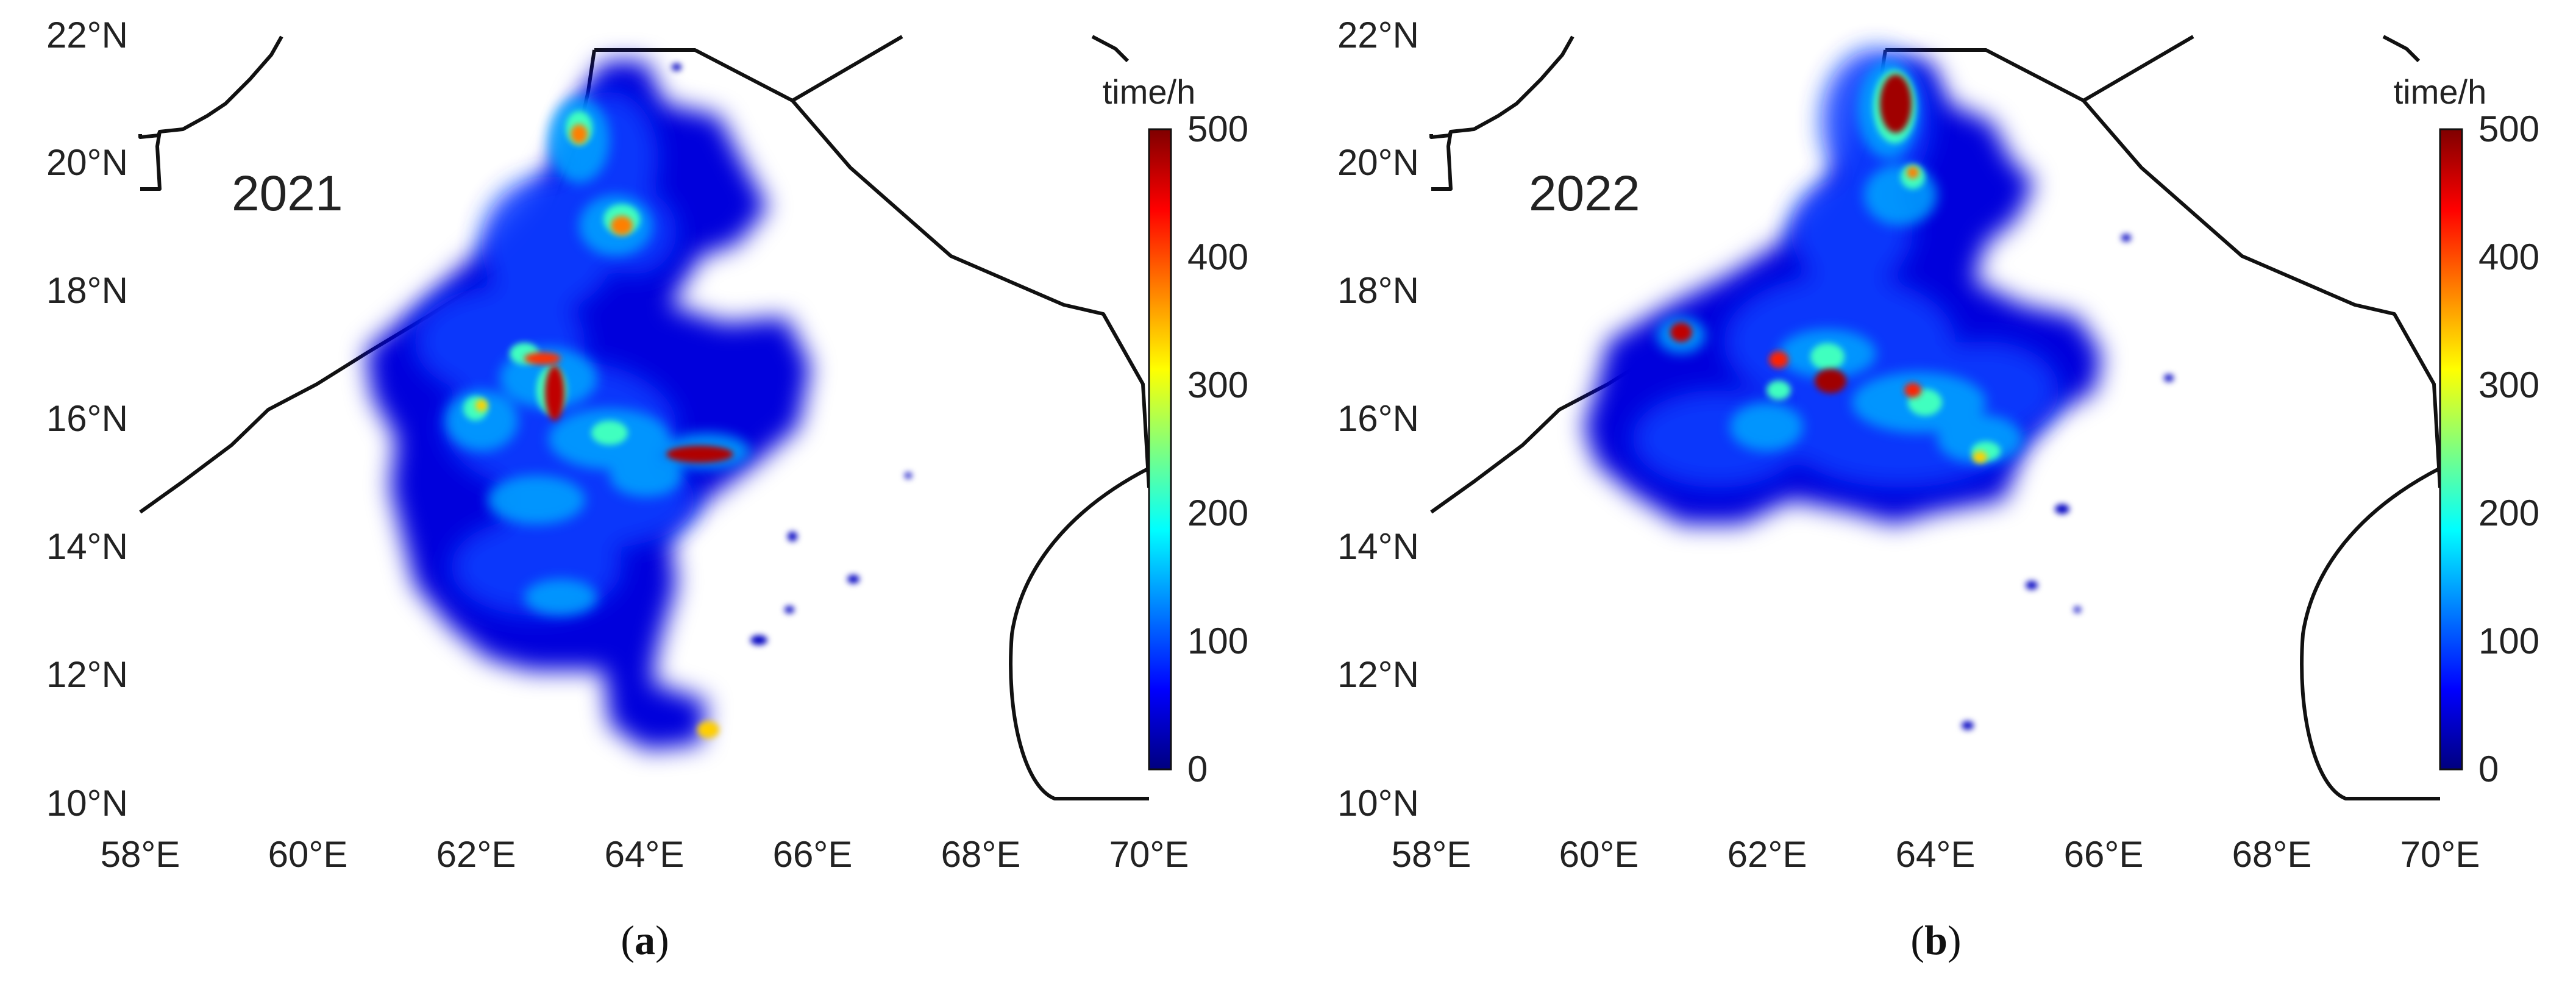 This screenshot has width=2576, height=987. Describe the element at coordinates (1584, 193) in the screenshot. I see `year-label: 2022` at that location.